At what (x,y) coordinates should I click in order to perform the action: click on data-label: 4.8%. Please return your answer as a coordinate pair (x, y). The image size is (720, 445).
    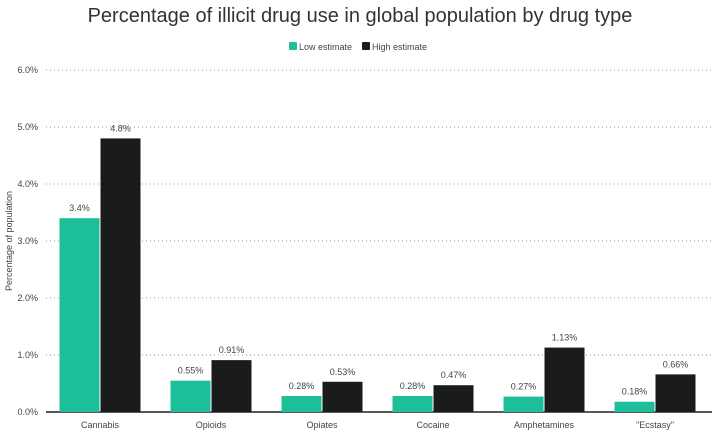
    Looking at the image, I should click on (120, 128).